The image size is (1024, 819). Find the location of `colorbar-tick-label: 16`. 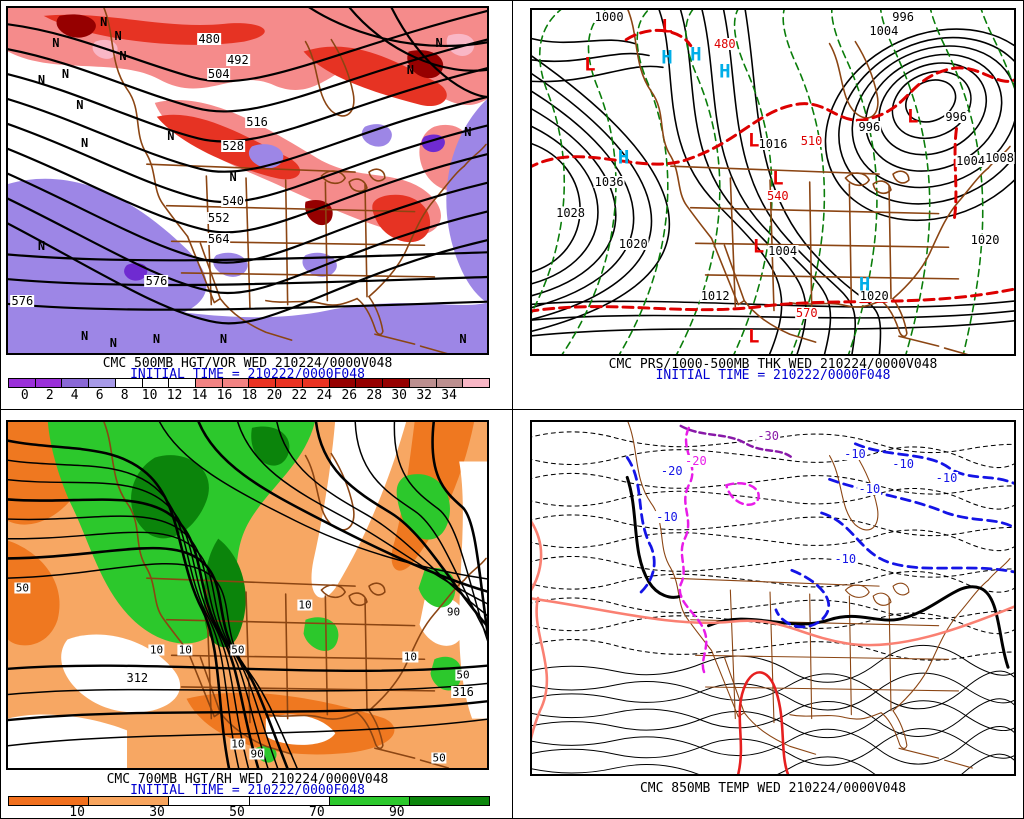

colorbar-tick-label: 16 is located at coordinates (224, 395).